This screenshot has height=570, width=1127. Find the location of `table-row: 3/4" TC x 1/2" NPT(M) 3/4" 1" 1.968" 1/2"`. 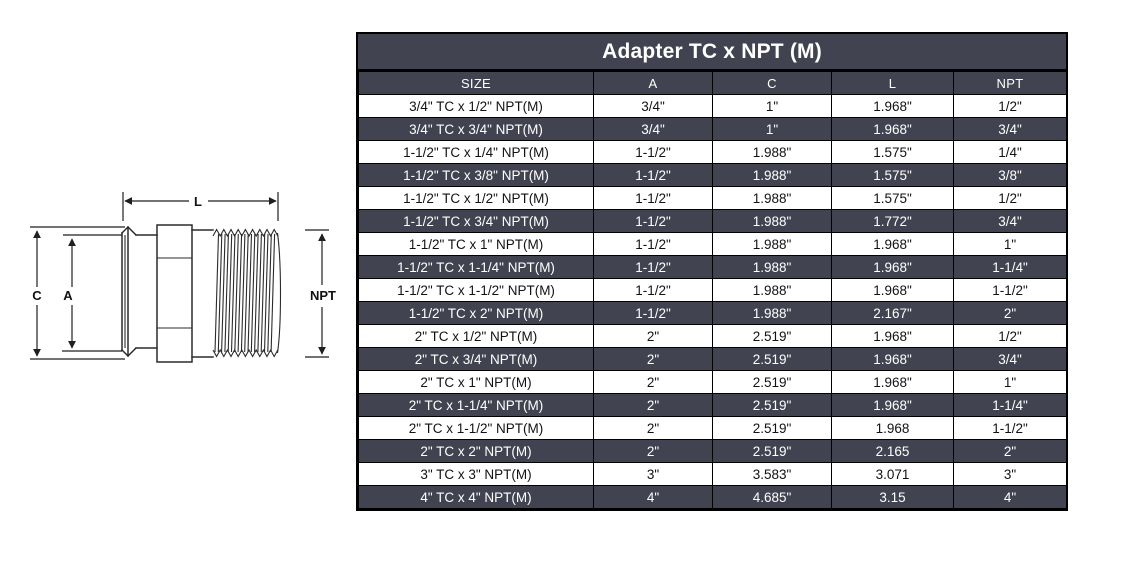

table-row: 3/4" TC x 1/2" NPT(M) 3/4" 1" 1.968" 1/2" is located at coordinates (712, 106).